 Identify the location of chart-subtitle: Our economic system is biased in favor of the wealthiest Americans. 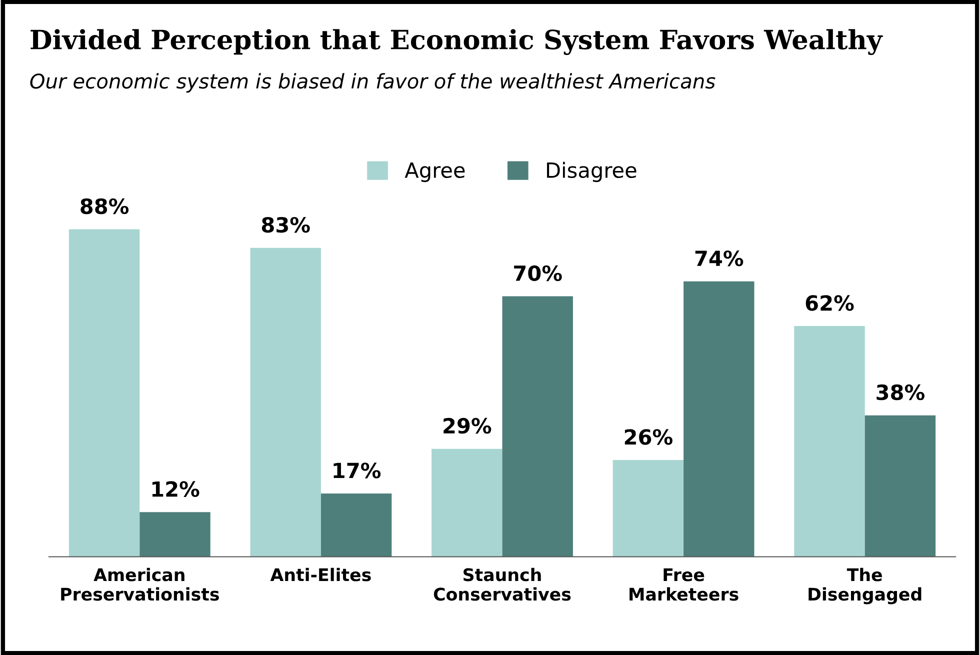
(373, 83).